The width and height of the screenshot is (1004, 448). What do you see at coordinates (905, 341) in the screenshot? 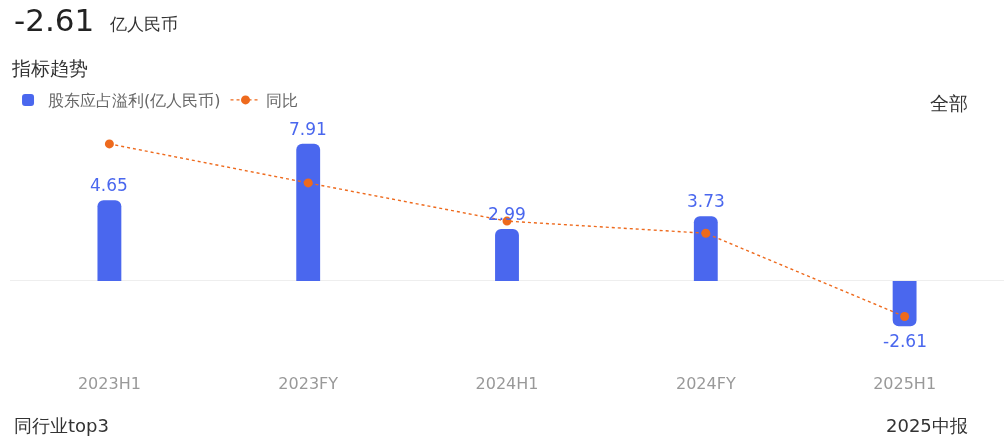
I see `data-label: -2.61` at bounding box center [905, 341].